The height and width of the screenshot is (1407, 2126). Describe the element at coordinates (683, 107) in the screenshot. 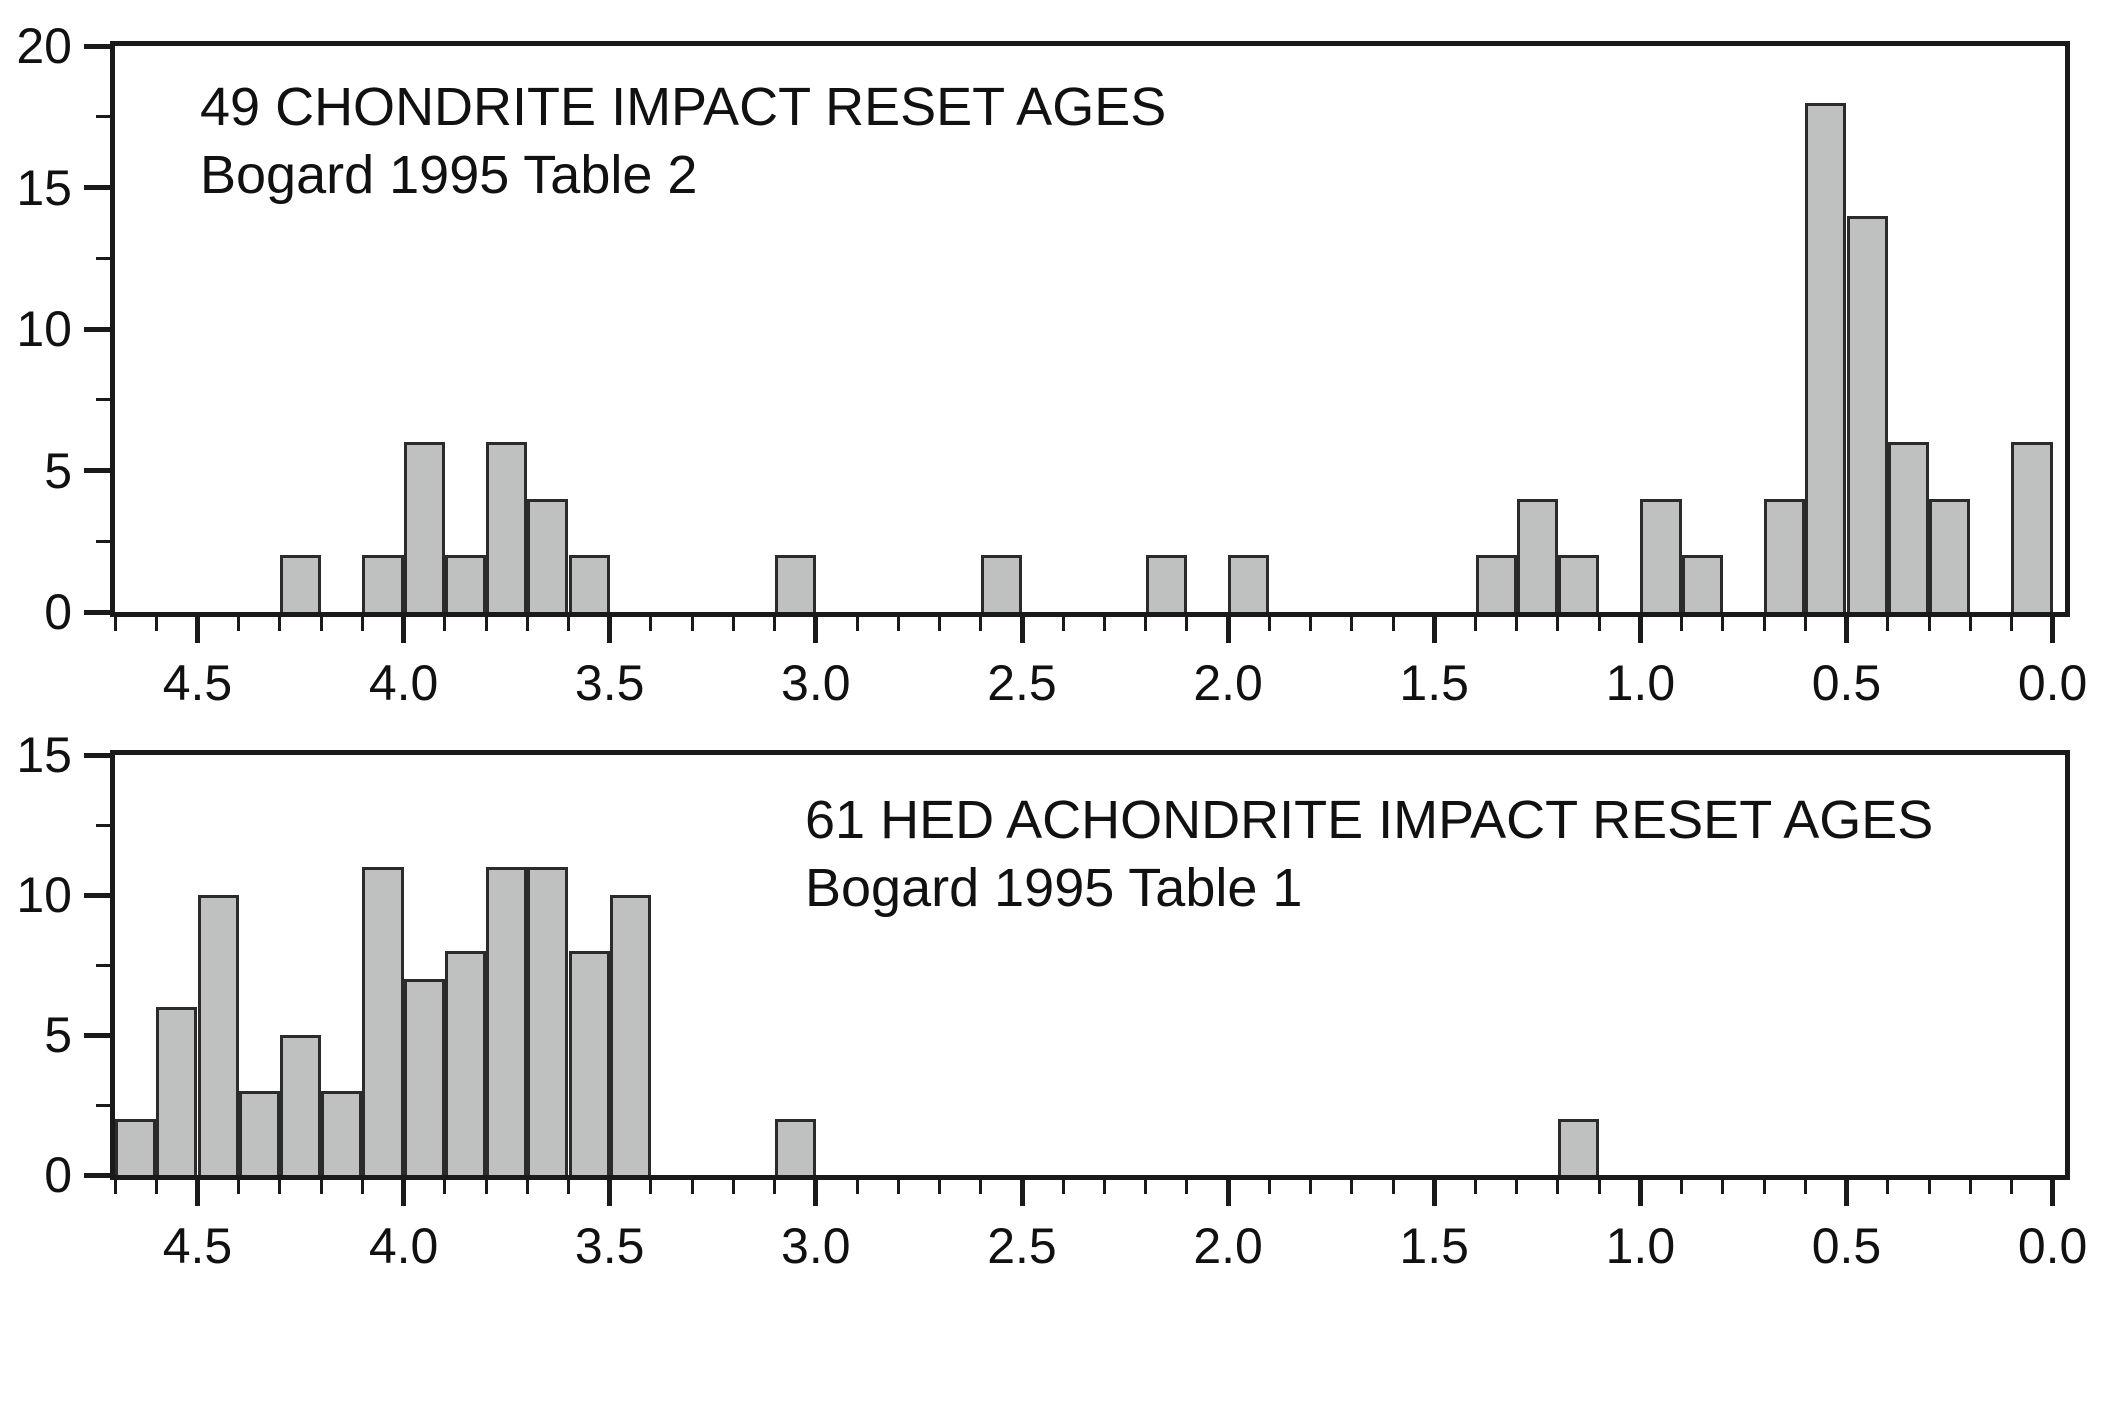

I see `chart-title: 49 CHONDRITE IMPACT RESET AGES` at that location.